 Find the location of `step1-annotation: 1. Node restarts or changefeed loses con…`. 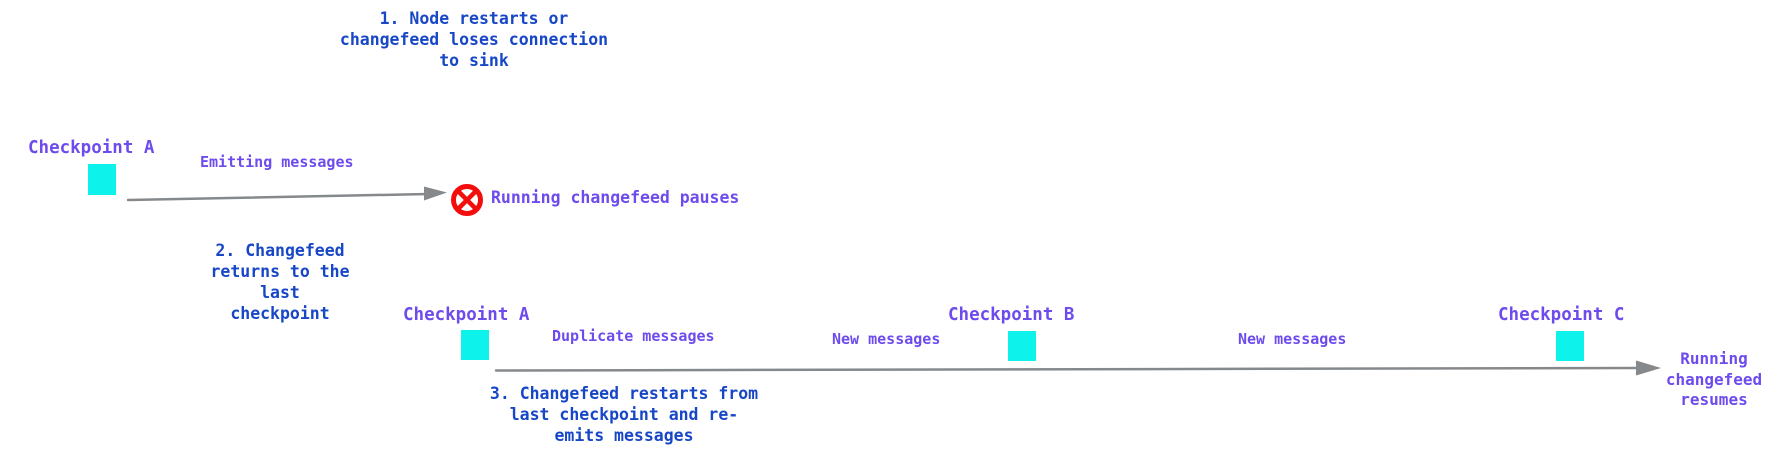

step1-annotation: 1. Node restarts or changefeed loses con… is located at coordinates (474, 39).